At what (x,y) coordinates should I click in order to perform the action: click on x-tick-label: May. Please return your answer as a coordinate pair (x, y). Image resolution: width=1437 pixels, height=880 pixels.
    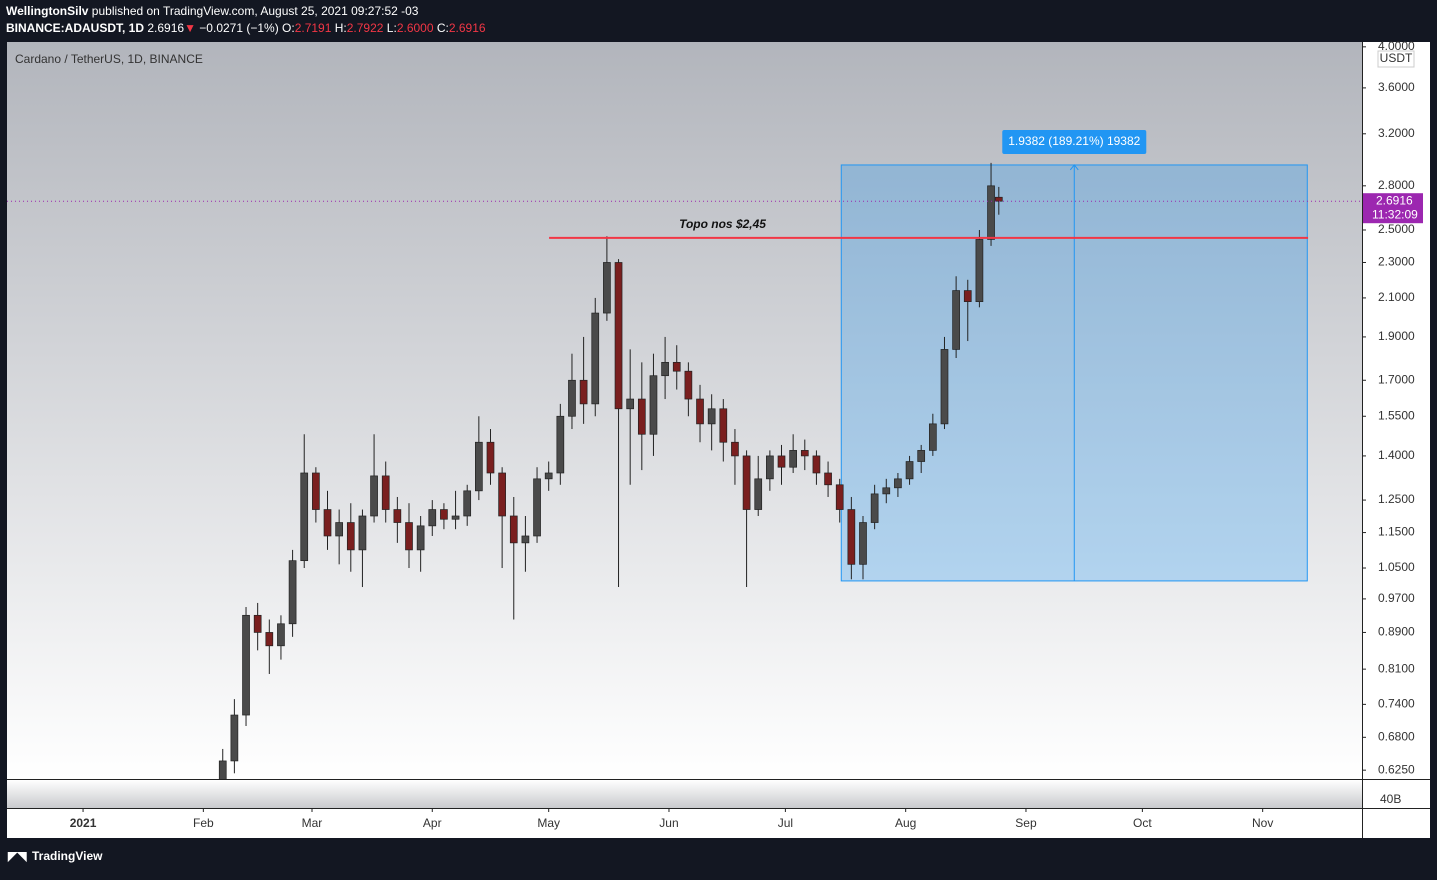
    Looking at the image, I should click on (548, 823).